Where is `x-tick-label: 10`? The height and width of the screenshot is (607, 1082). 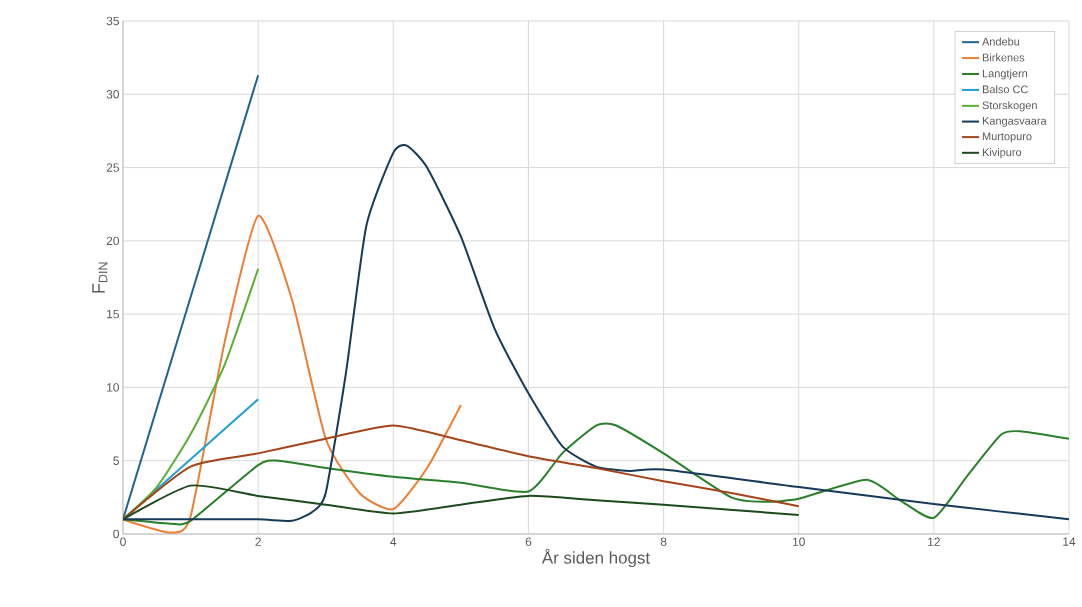 x-tick-label: 10 is located at coordinates (798, 541).